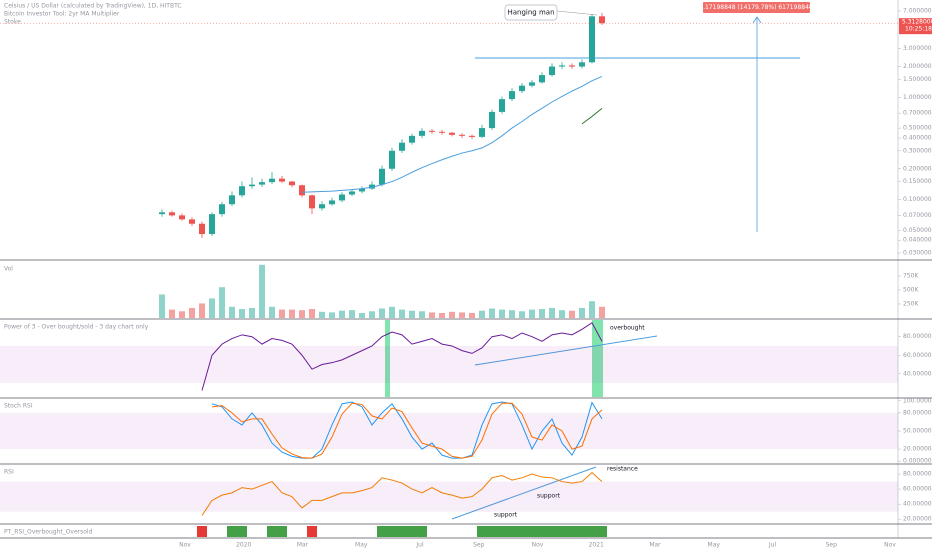 This screenshot has height=550, width=932. What do you see at coordinates (911, 304) in the screenshot?
I see `y-tick-label: 250K` at bounding box center [911, 304].